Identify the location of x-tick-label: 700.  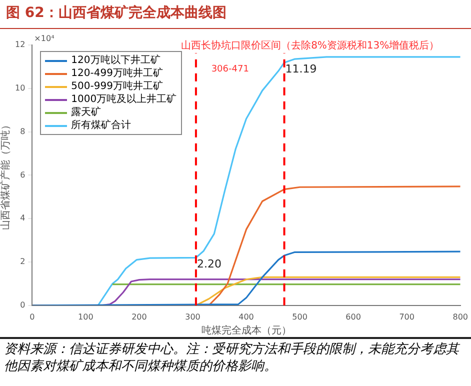
(406, 317).